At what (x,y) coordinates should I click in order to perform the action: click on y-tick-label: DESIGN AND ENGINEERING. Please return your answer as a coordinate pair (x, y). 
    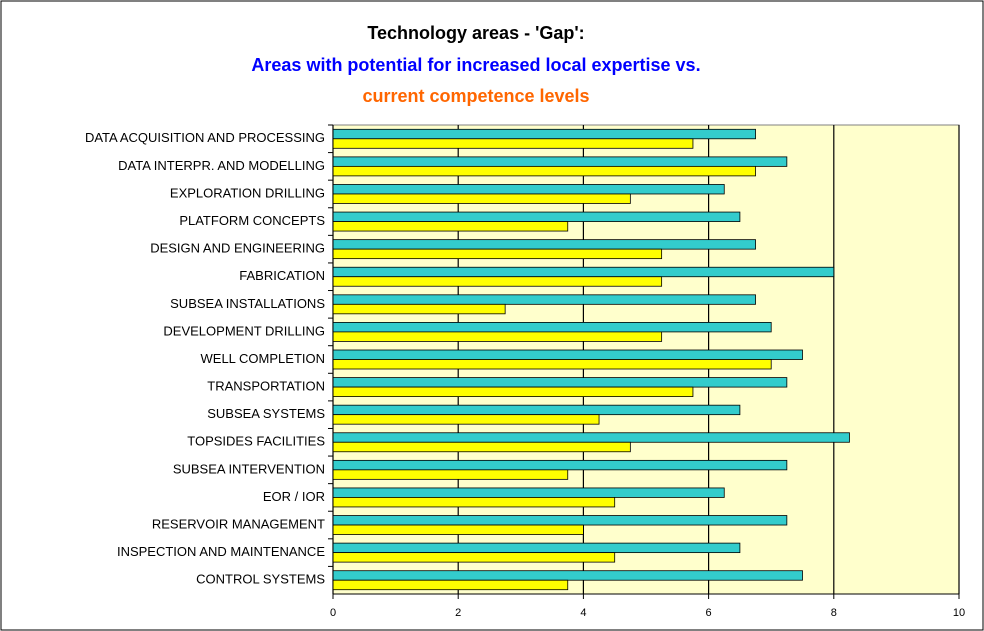
    Looking at the image, I should click on (237, 248).